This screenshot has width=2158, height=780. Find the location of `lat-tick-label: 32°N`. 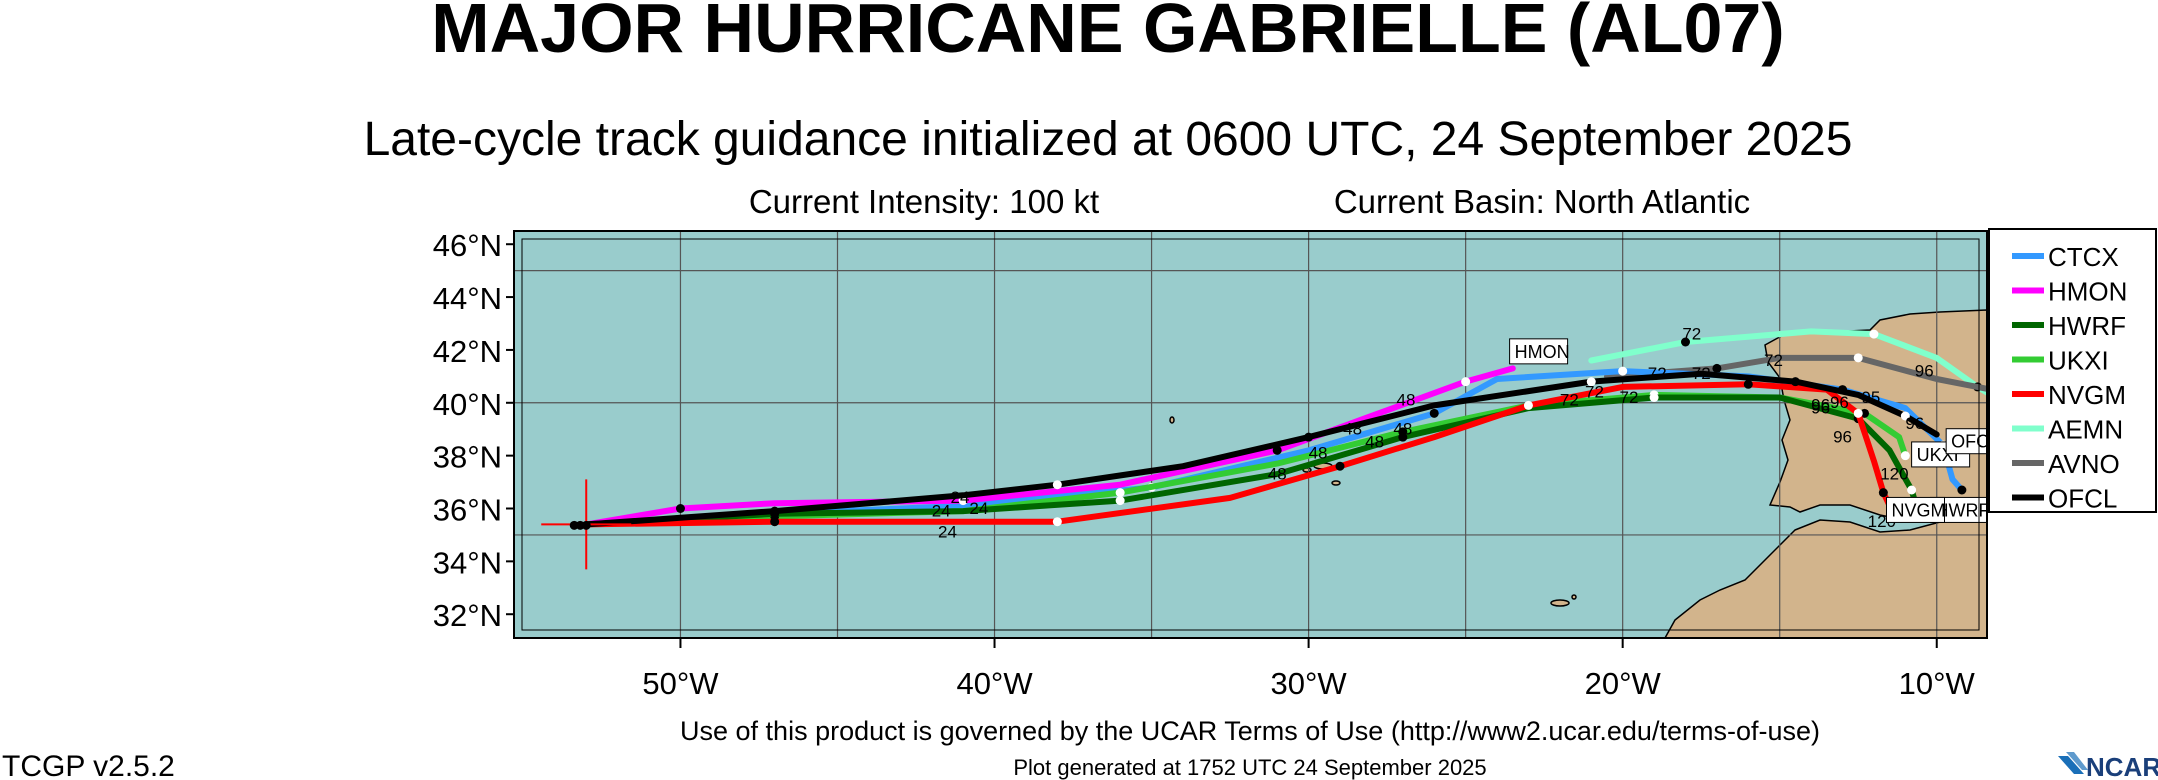

lat-tick-label: 32°N is located at coordinates (467, 615).